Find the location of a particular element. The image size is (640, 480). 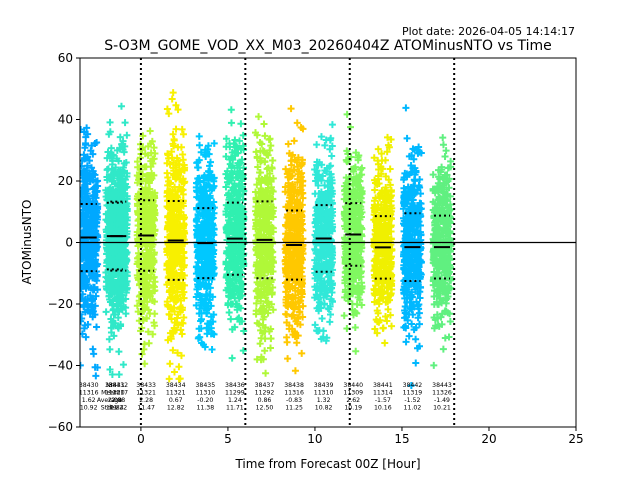

orbit-38438-points is located at coordinates (294, 240).